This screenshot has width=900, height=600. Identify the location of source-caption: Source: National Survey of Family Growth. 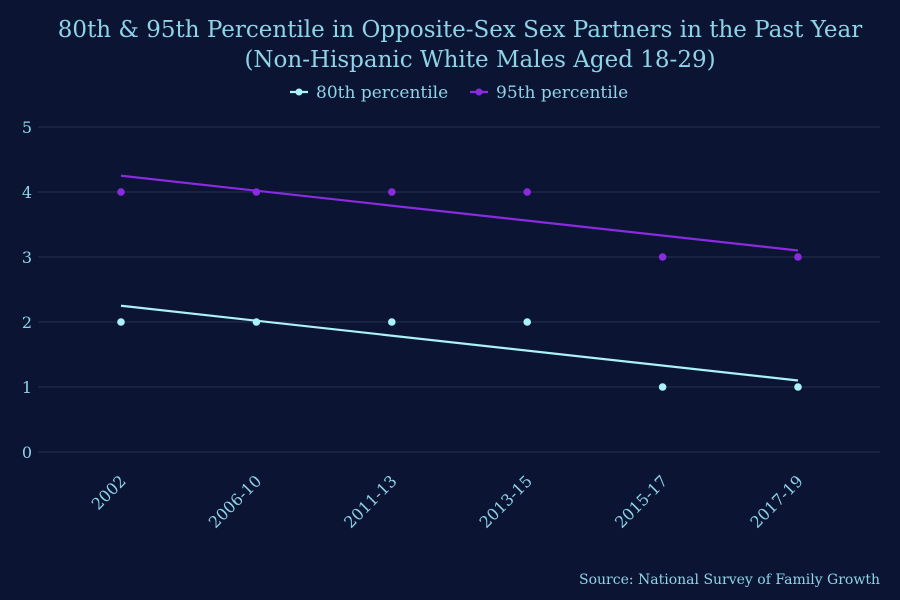
(729, 580).